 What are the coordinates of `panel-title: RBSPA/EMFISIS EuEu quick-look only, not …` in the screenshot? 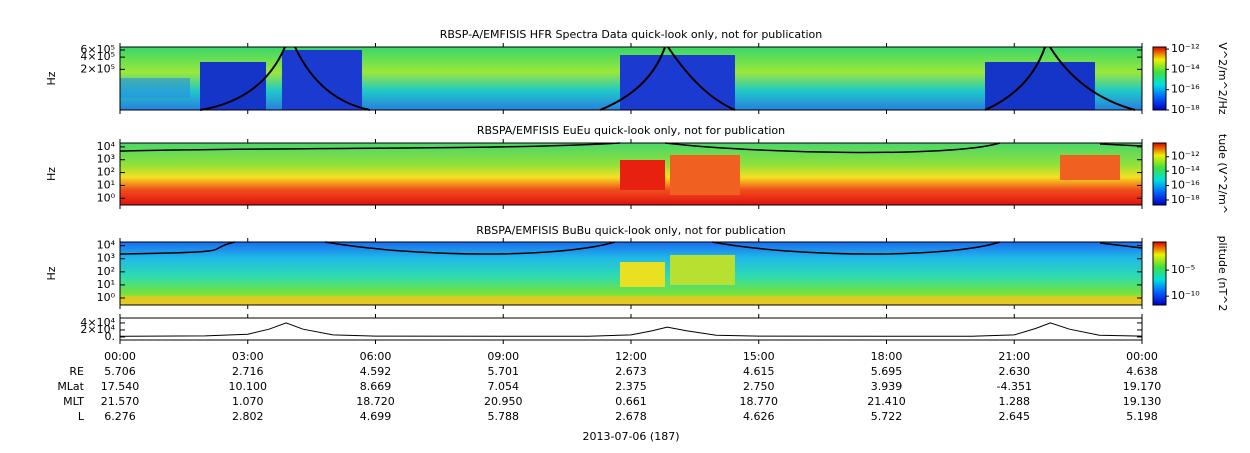 It's located at (631, 130).